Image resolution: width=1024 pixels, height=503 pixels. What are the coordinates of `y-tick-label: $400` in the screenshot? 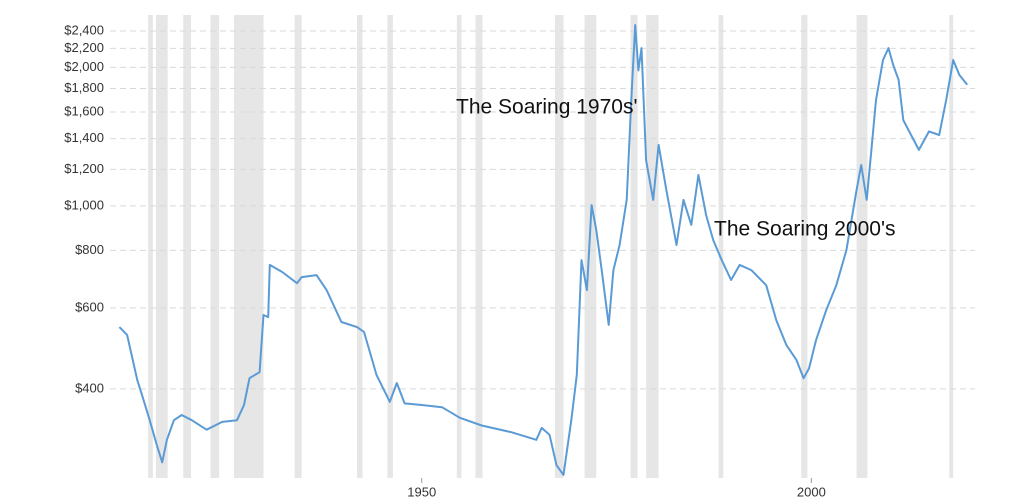 It's located at (89, 387).